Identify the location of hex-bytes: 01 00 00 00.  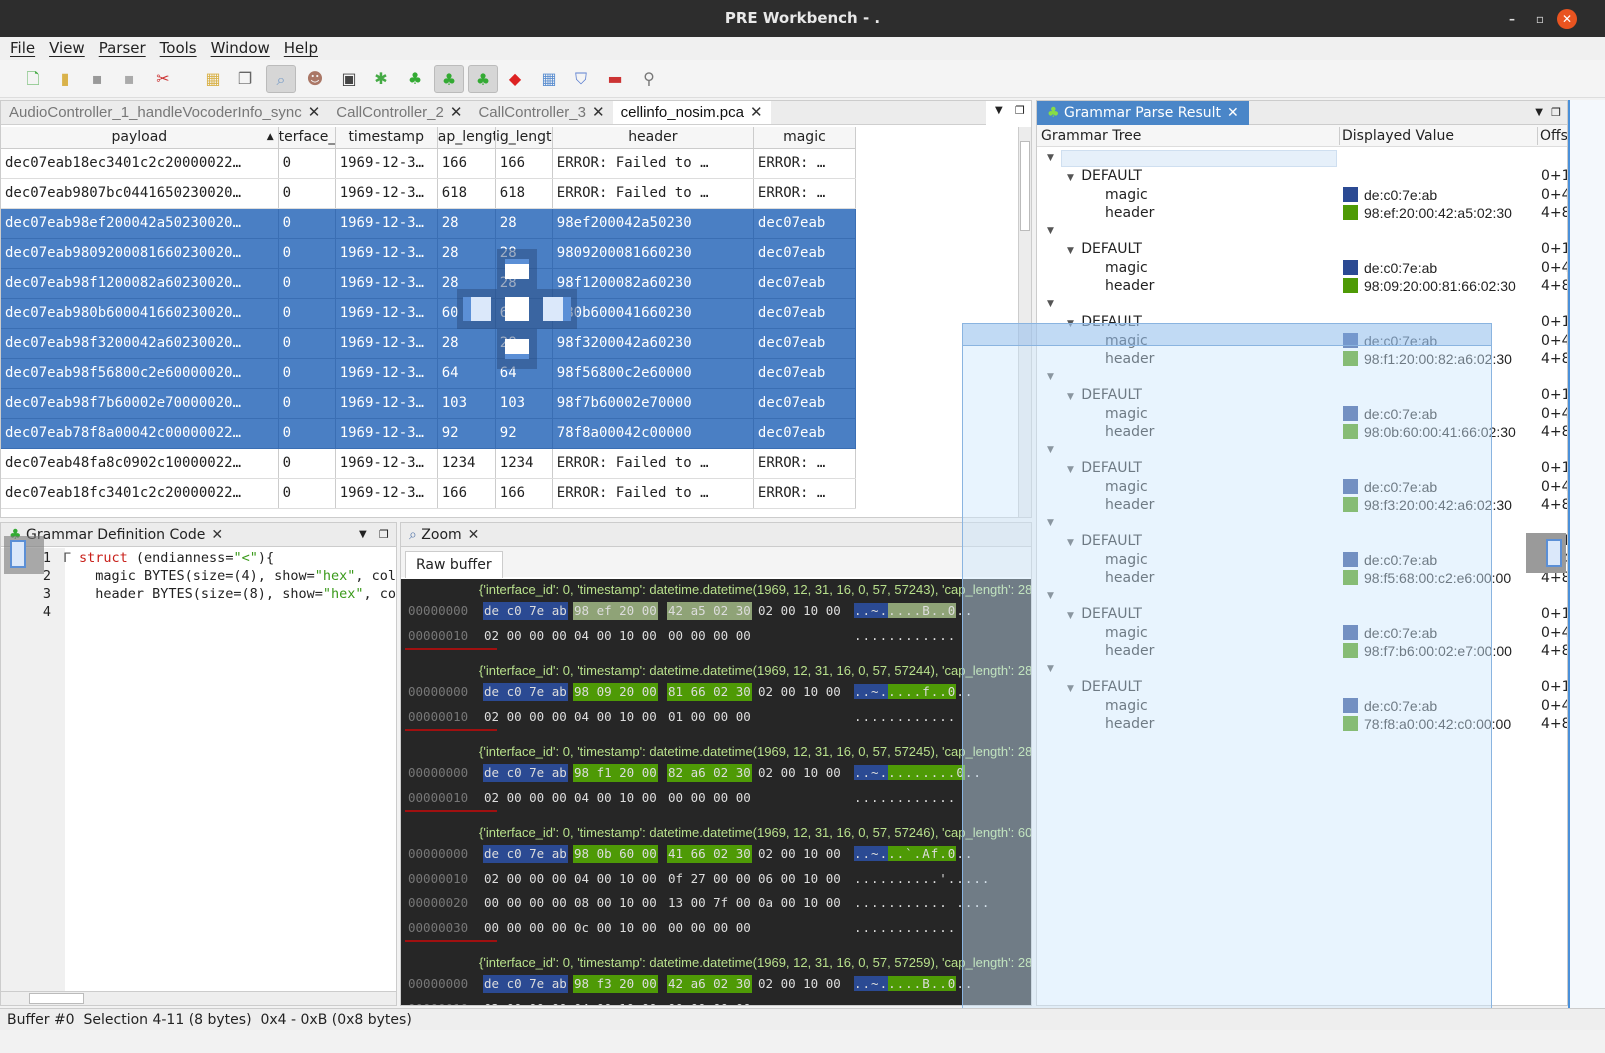
(709, 716).